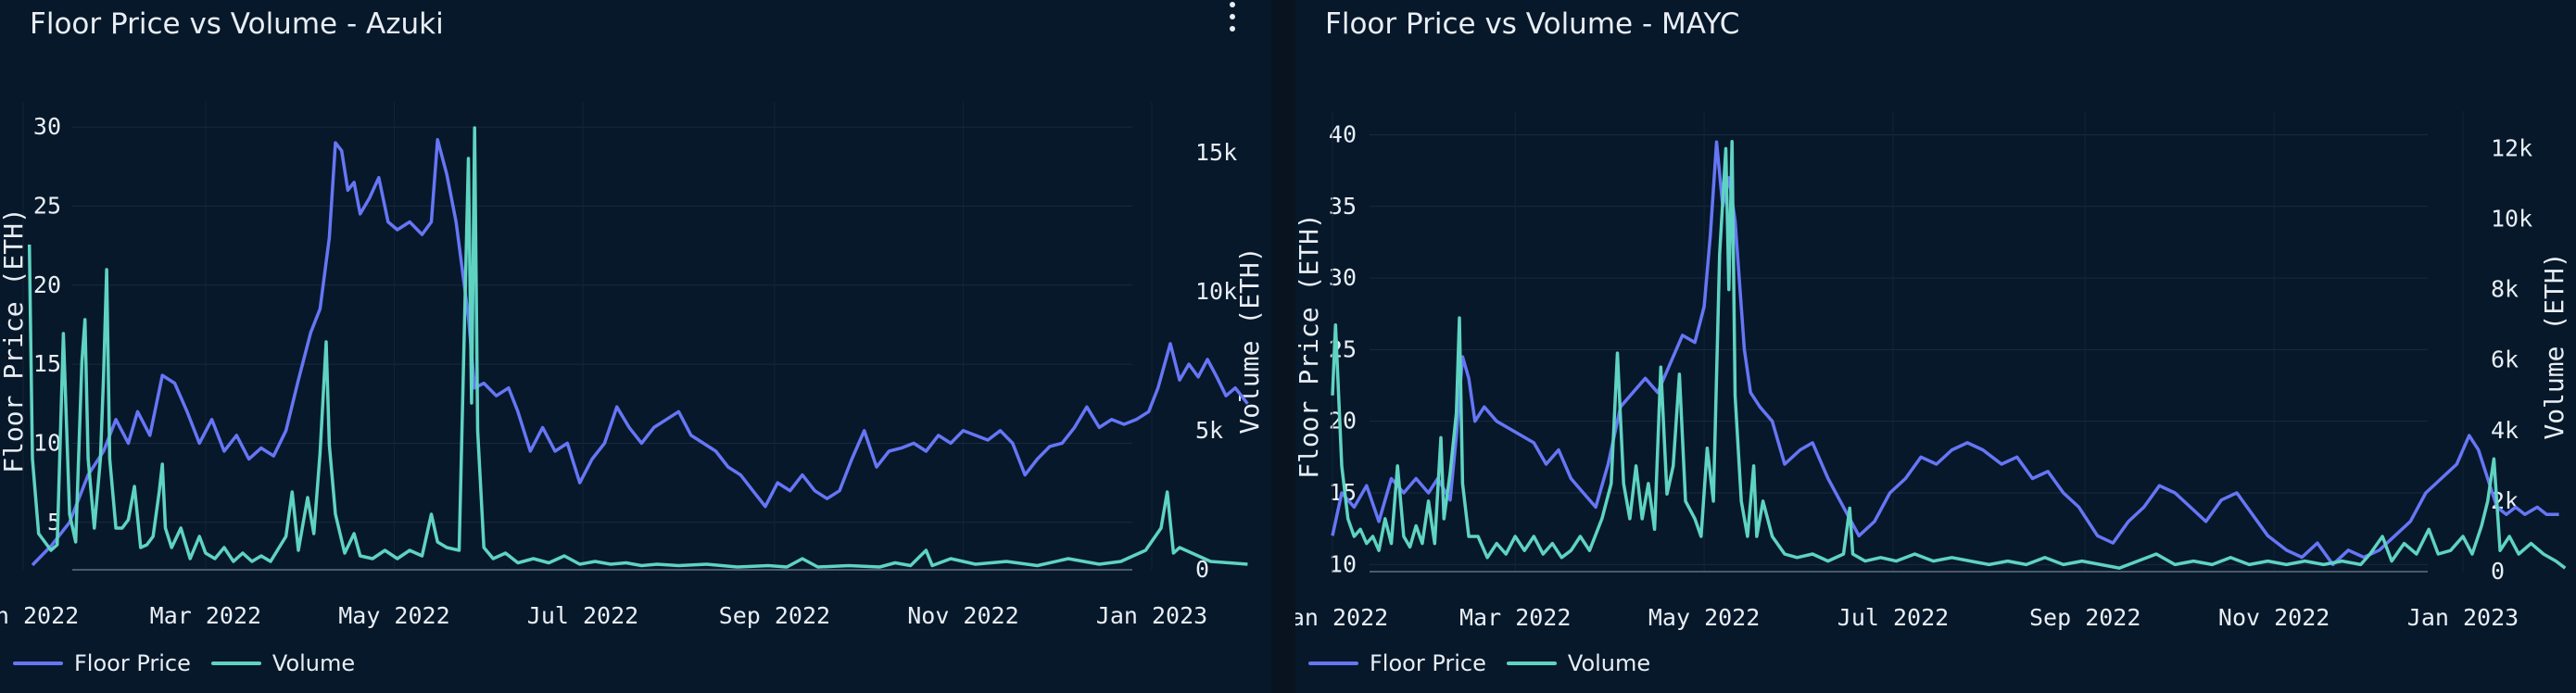 This screenshot has height=693, width=2576. What do you see at coordinates (237, 24) in the screenshot?
I see `chart-title: Floor Price vs Volume - Azuki` at bounding box center [237, 24].